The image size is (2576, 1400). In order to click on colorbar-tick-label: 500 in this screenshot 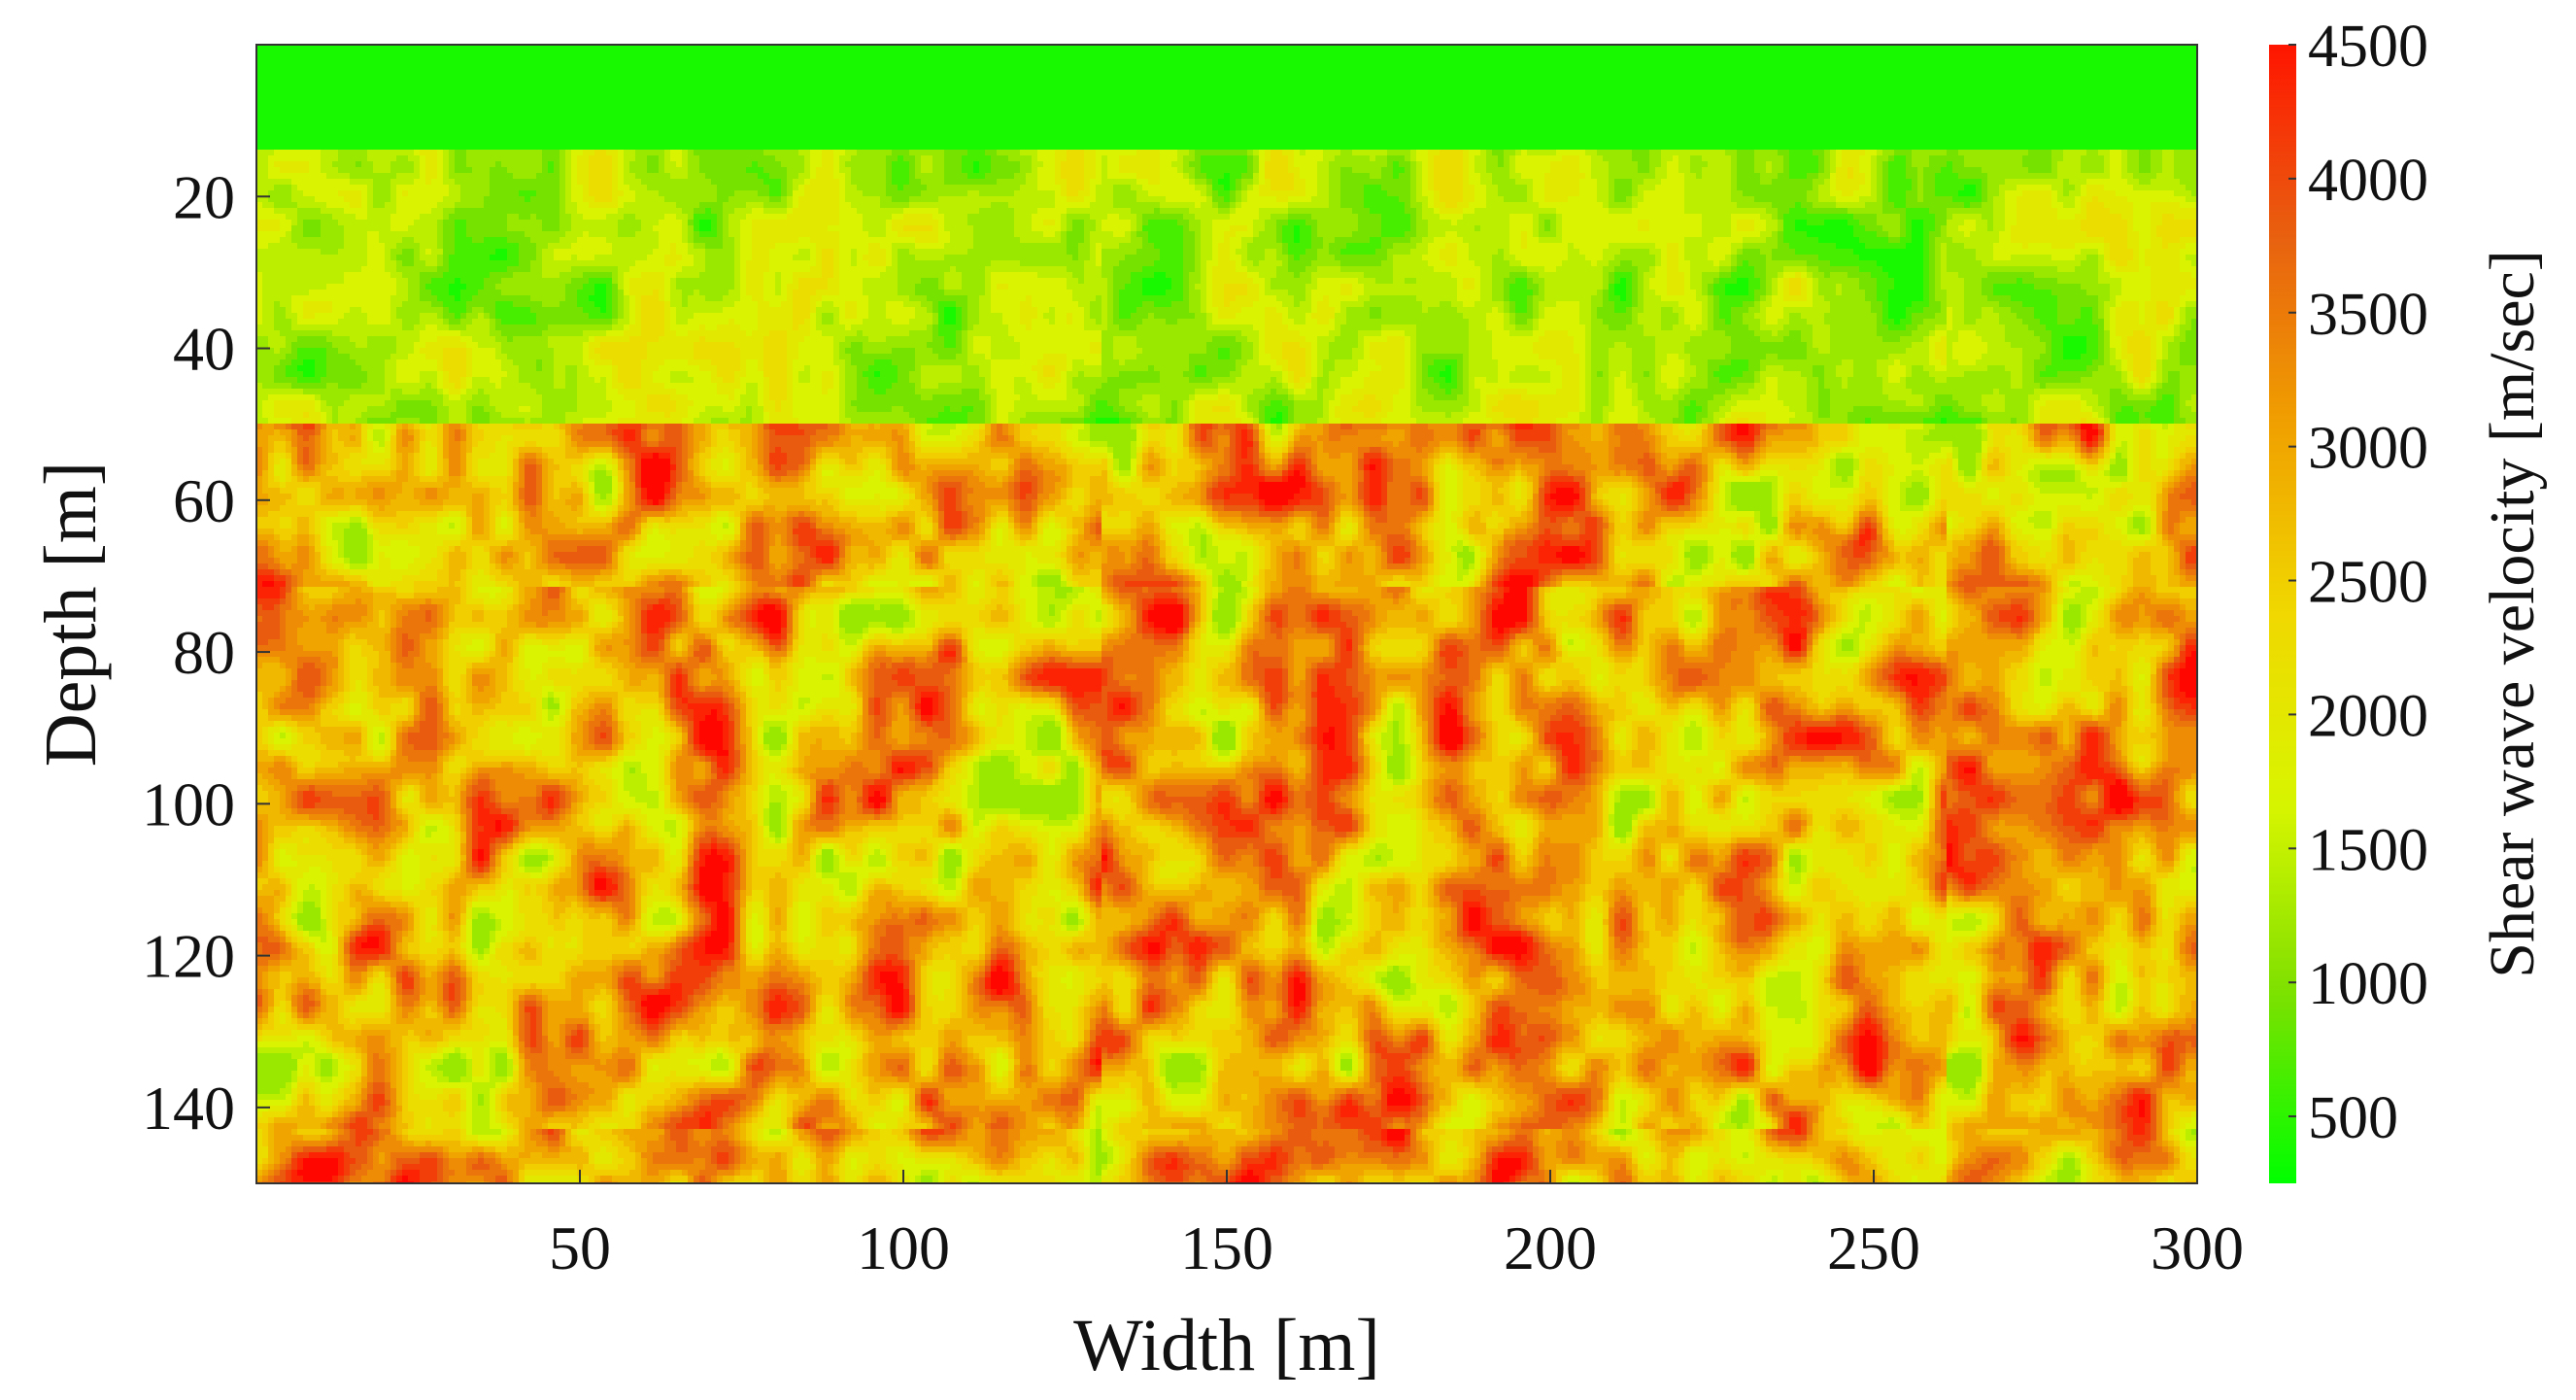, I will do `click(2353, 1118)`.